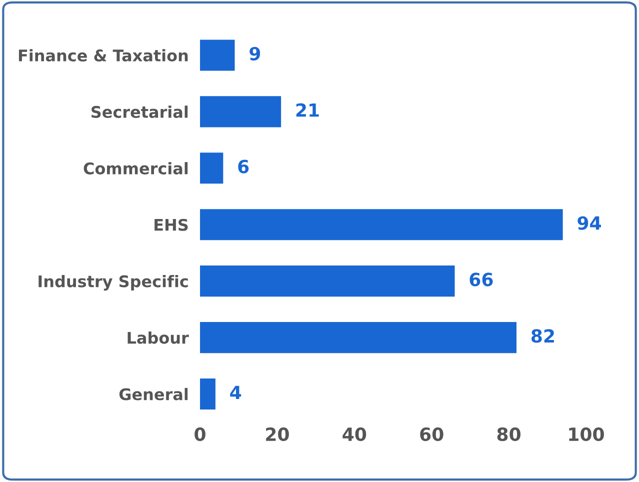 This screenshot has width=639, height=482. What do you see at coordinates (140, 112) in the screenshot?
I see `y-tick-label: Secretarial` at bounding box center [140, 112].